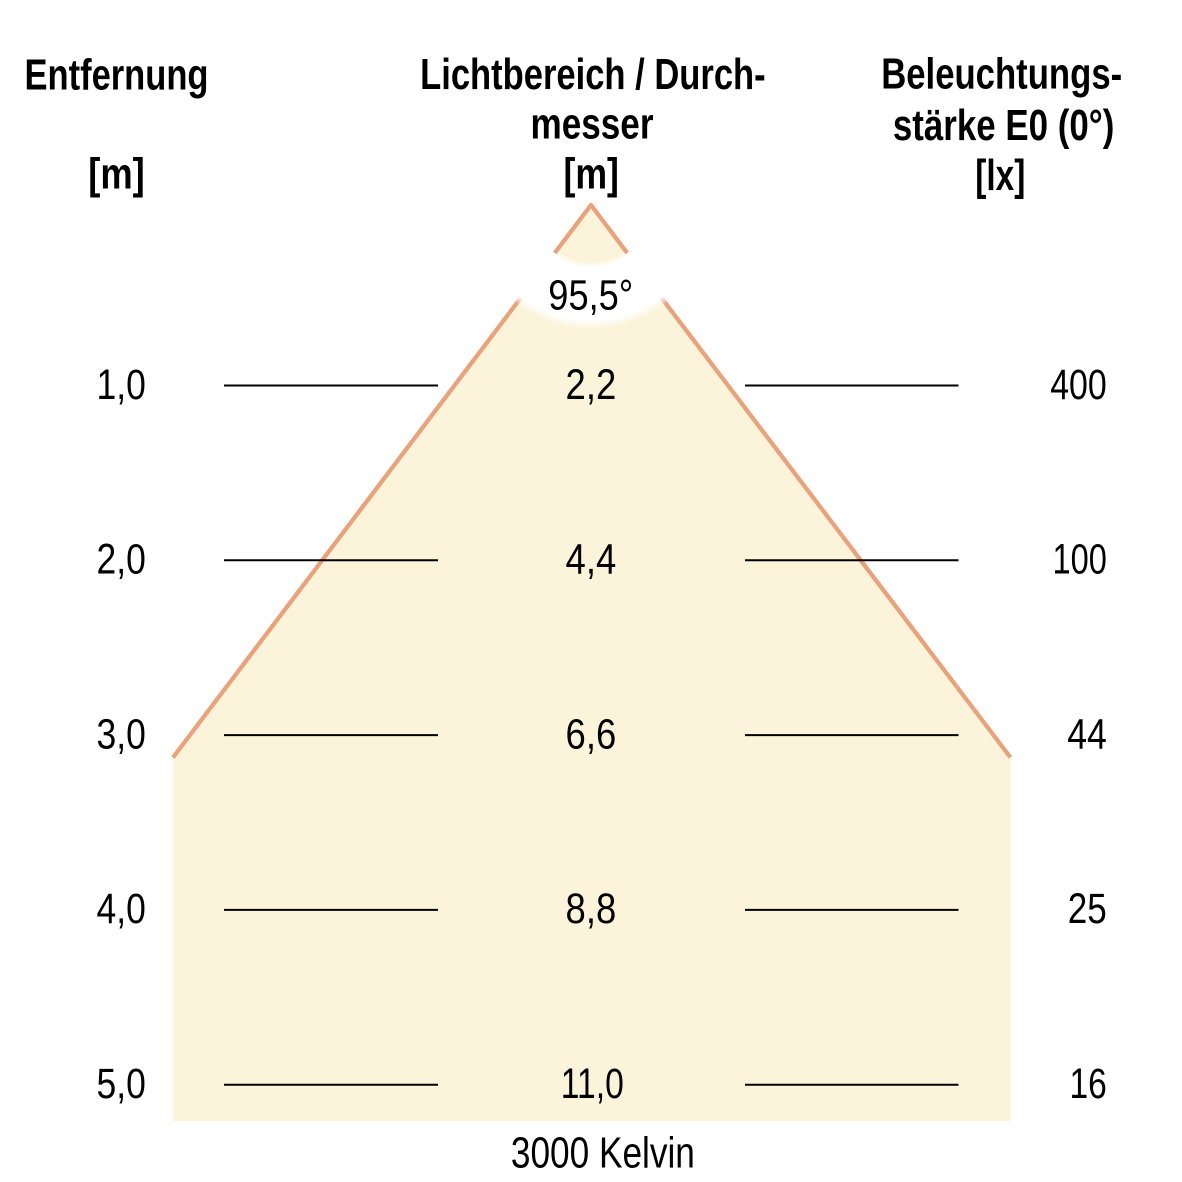  What do you see at coordinates (592, 124) in the screenshot?
I see `svg-text: messer` at bounding box center [592, 124].